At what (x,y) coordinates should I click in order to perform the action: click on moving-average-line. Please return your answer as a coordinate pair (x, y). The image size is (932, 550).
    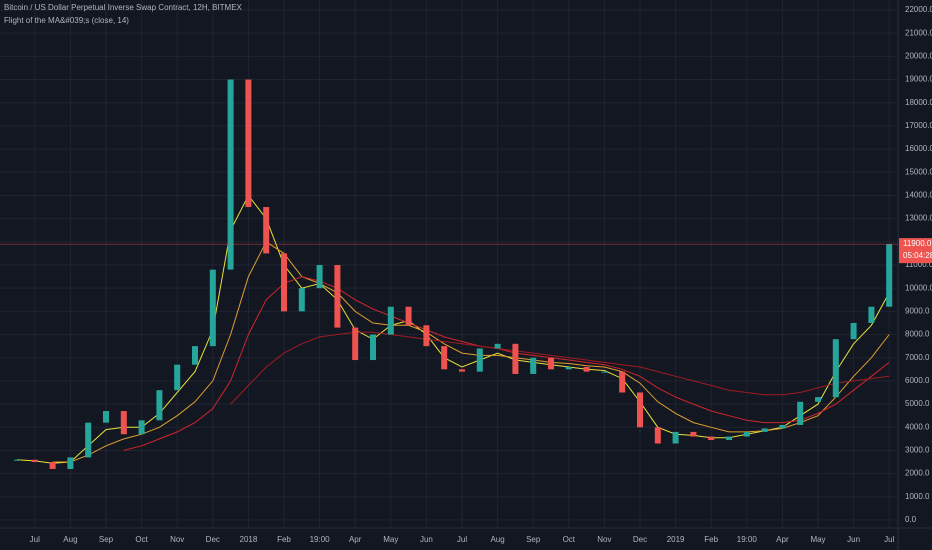
    Looking at the image, I should click on (560, 368).